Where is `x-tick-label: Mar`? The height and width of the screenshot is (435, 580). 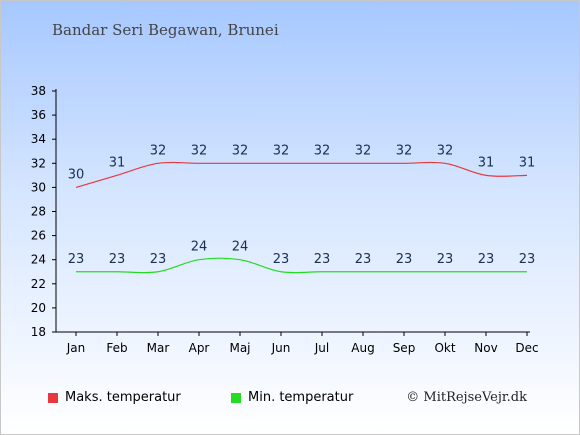 x-tick-label: Mar is located at coordinates (158, 348).